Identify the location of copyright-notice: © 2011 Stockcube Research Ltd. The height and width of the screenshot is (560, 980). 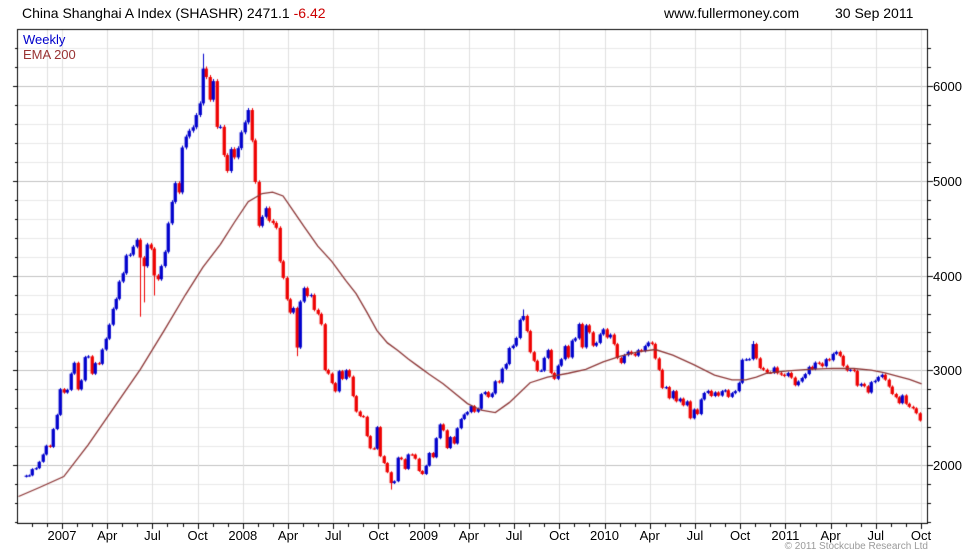
(856, 546).